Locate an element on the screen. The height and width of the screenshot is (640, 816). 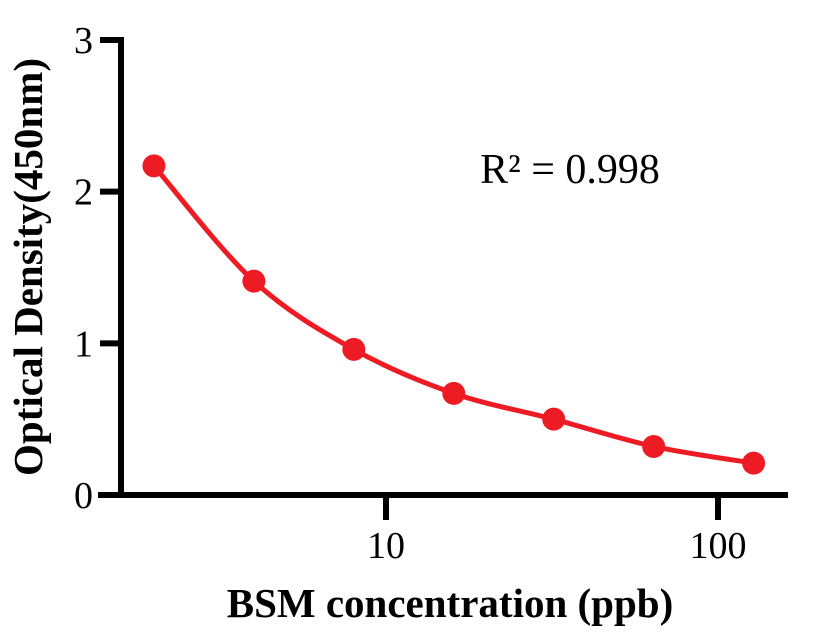
y-tick-label: 2 is located at coordinates (83, 193).